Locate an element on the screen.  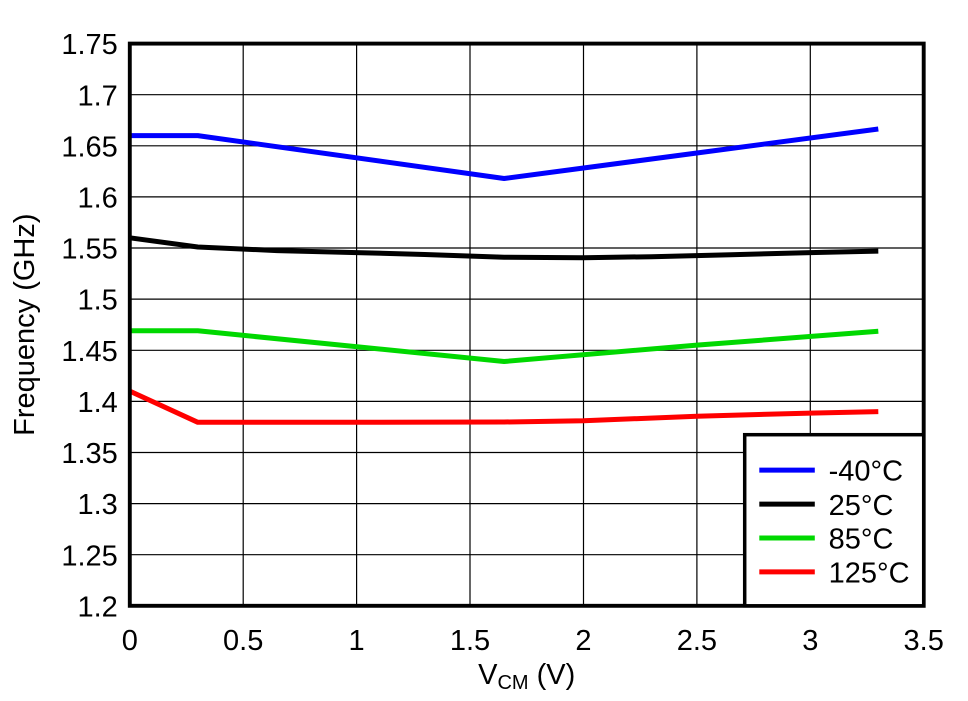
svg-text: 2 is located at coordinates (583, 641).